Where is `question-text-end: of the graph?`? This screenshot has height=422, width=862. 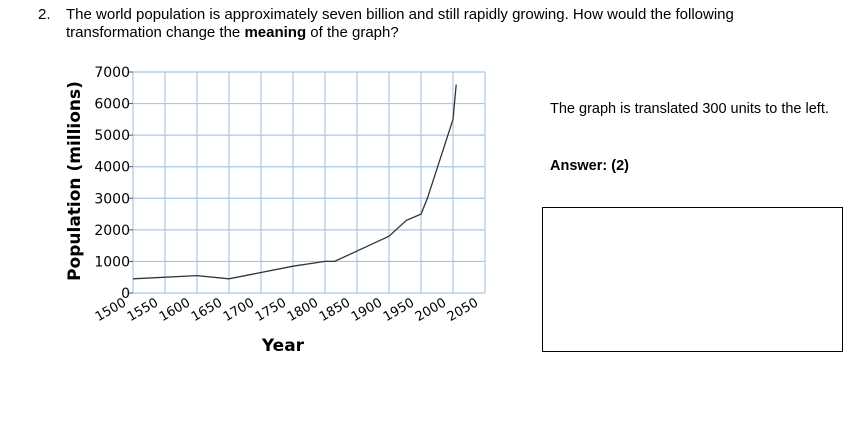
question-text-end: of the graph? is located at coordinates (352, 32).